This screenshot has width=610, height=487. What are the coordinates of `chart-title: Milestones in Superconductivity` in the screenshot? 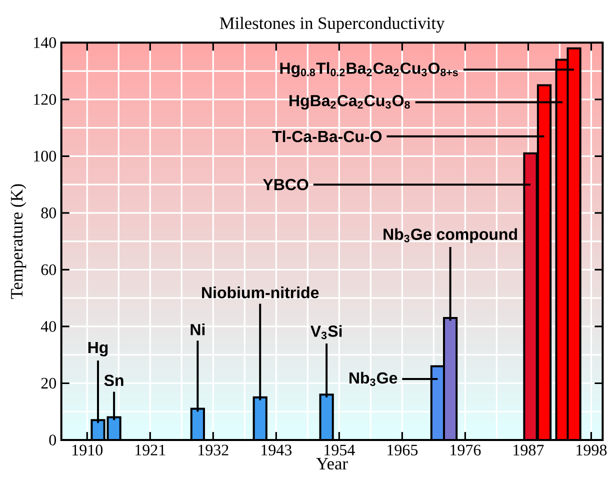 It's located at (332, 24).